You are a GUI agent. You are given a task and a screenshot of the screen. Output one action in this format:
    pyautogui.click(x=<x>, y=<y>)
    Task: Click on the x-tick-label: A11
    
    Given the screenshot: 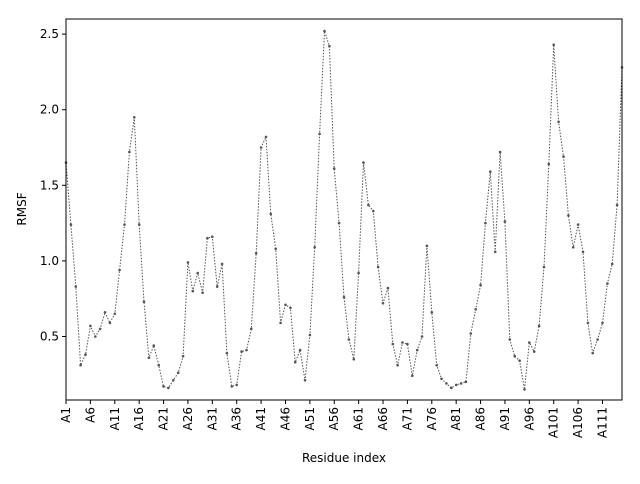 What is the action you would take?
    pyautogui.click(x=115, y=418)
    